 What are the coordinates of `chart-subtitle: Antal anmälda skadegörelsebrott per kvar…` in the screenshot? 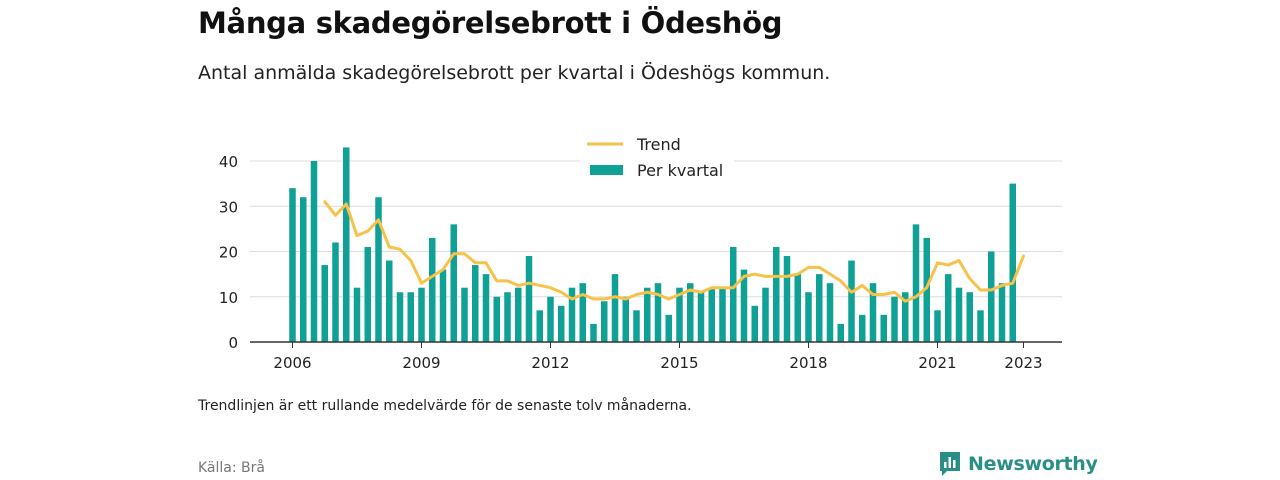 It's located at (514, 73).